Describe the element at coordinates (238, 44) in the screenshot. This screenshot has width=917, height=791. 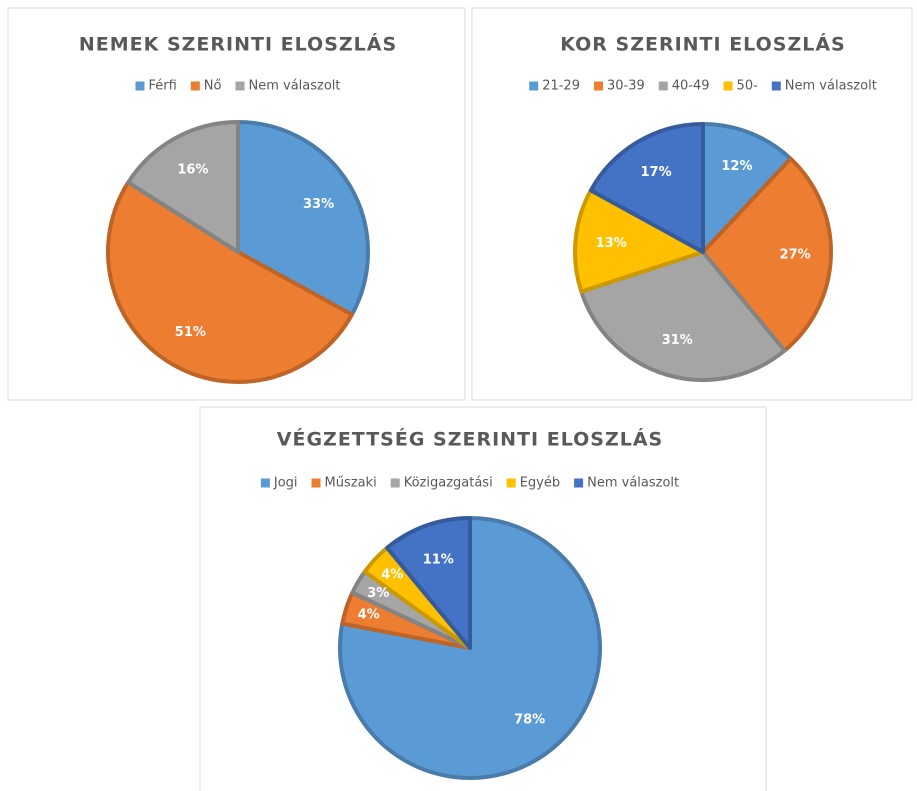
I see `chart-title: NEMEK SZERINTI ELOSZLÁS` at that location.